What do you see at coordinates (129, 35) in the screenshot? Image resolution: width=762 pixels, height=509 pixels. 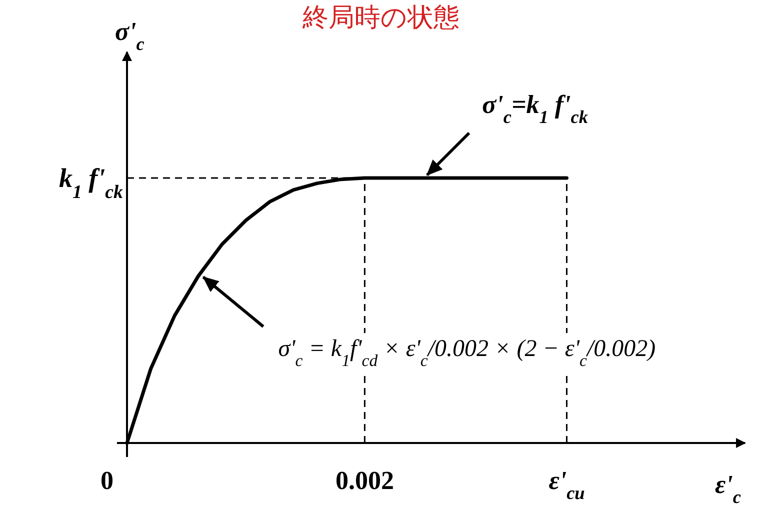 I see `ylabel: σ'$_{c}$` at bounding box center [129, 35].